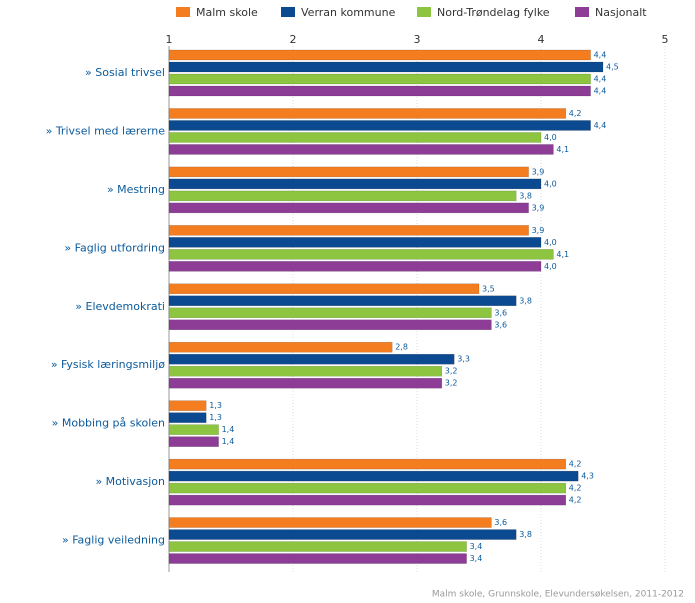 This screenshot has width=695, height=603. What do you see at coordinates (587, 476) in the screenshot?
I see `value-label: 4,3` at bounding box center [587, 476].